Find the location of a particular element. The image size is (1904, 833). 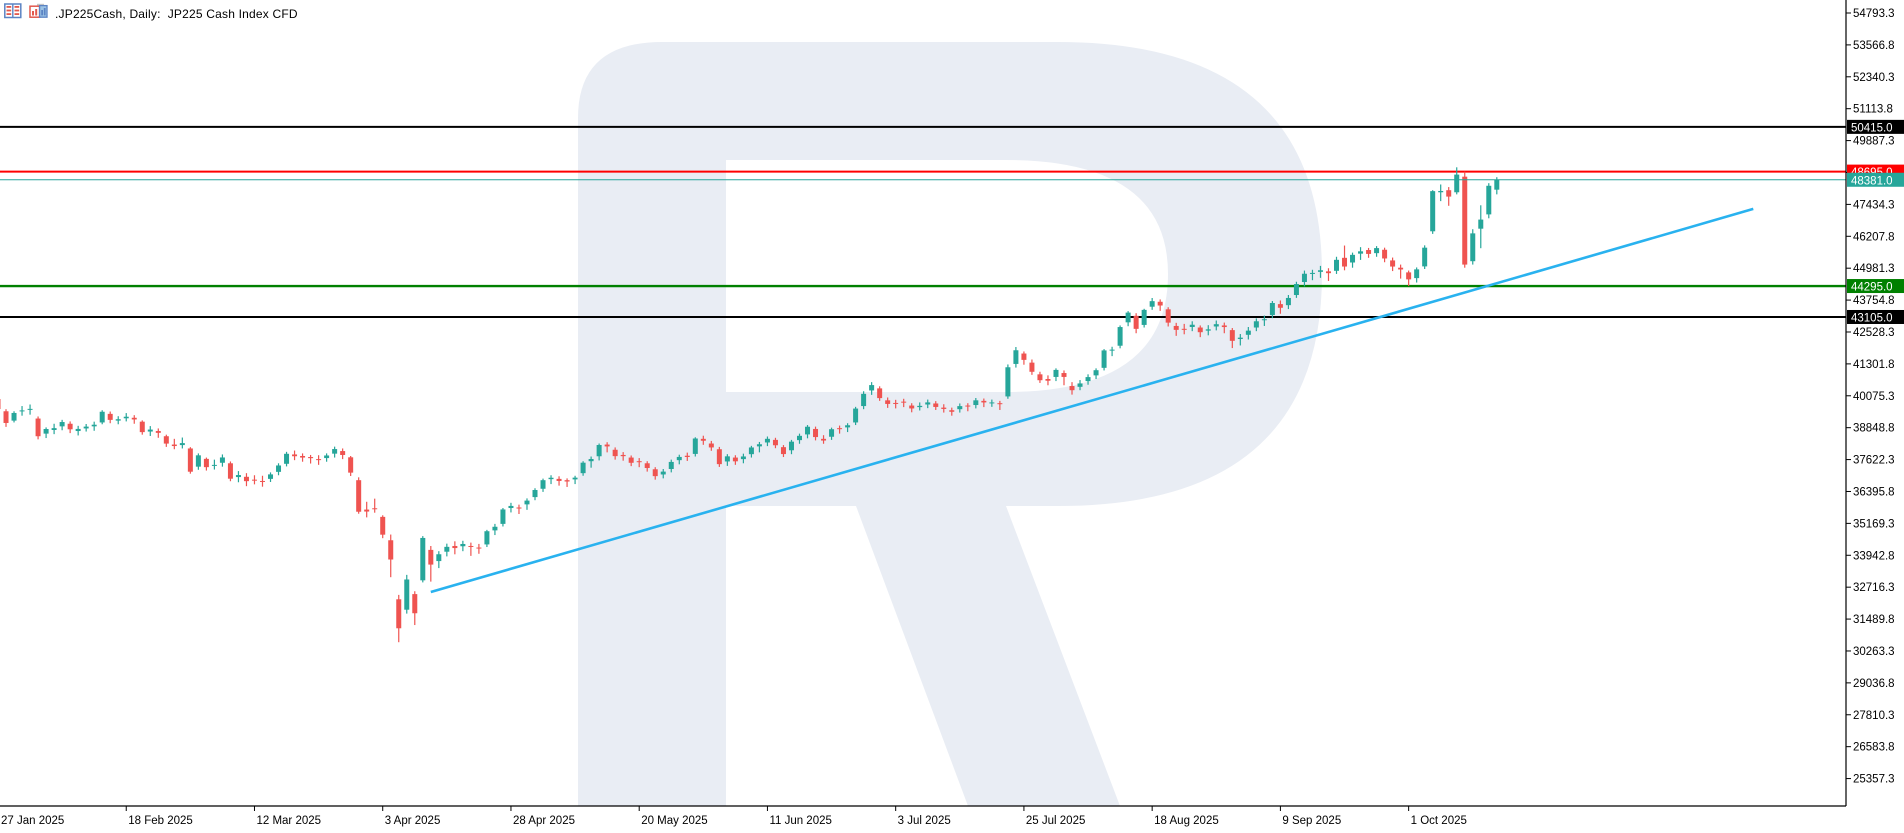

svg-text: 50415.0 is located at coordinates (1872, 128).